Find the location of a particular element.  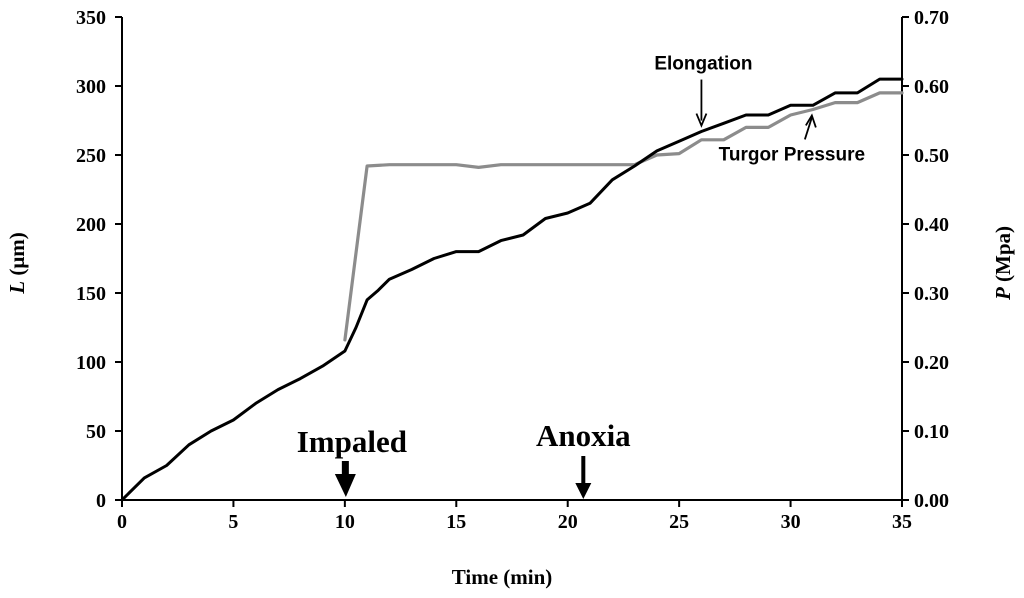

x-tick-label: 5 is located at coordinates (233, 522).